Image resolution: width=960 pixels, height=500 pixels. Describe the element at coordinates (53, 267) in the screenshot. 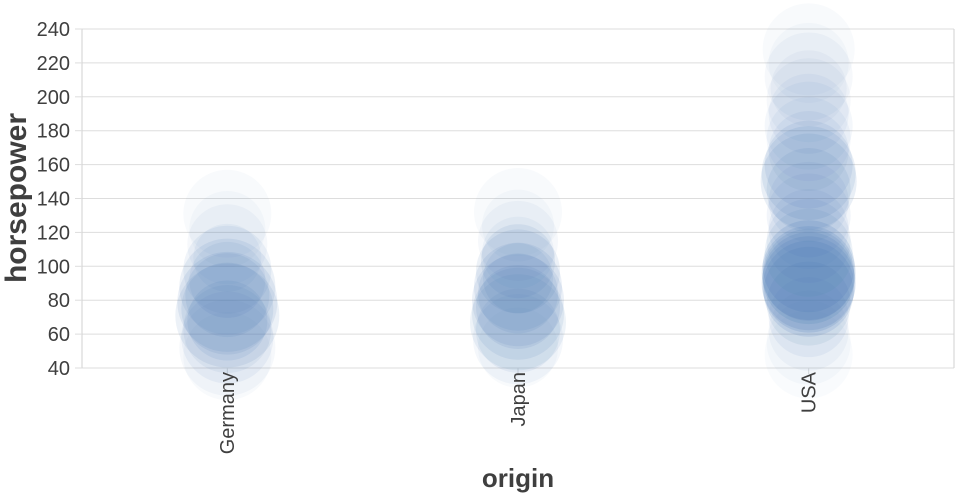

I see `y-tick-label: 100` at that location.